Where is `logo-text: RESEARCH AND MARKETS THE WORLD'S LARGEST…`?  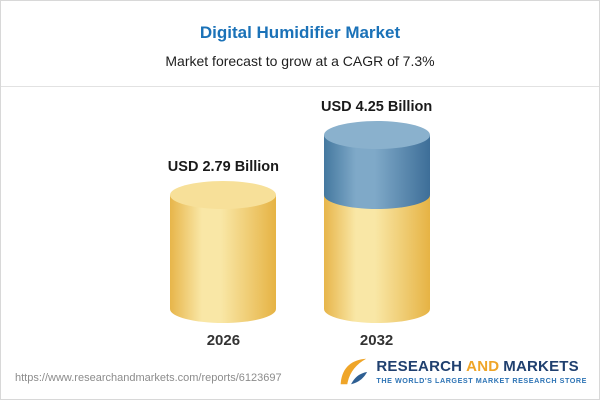 logo-text: RESEARCH AND MARKETS THE WORLD'S LARGEST… is located at coordinates (481, 371).